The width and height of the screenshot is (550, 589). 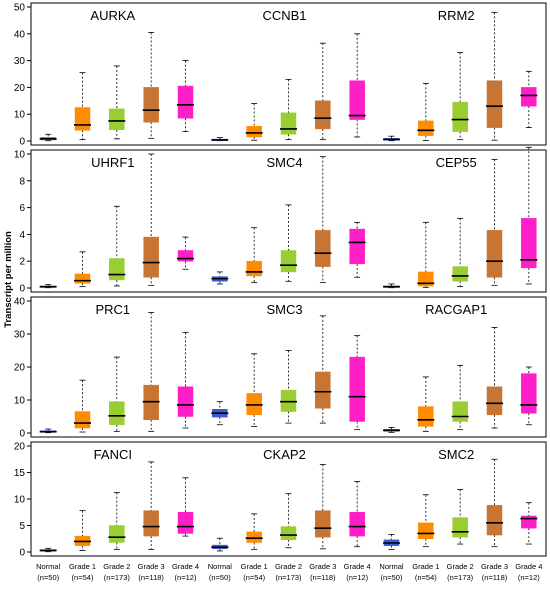 I want to click on y-tick-label: 4, so click(x=22, y=235).